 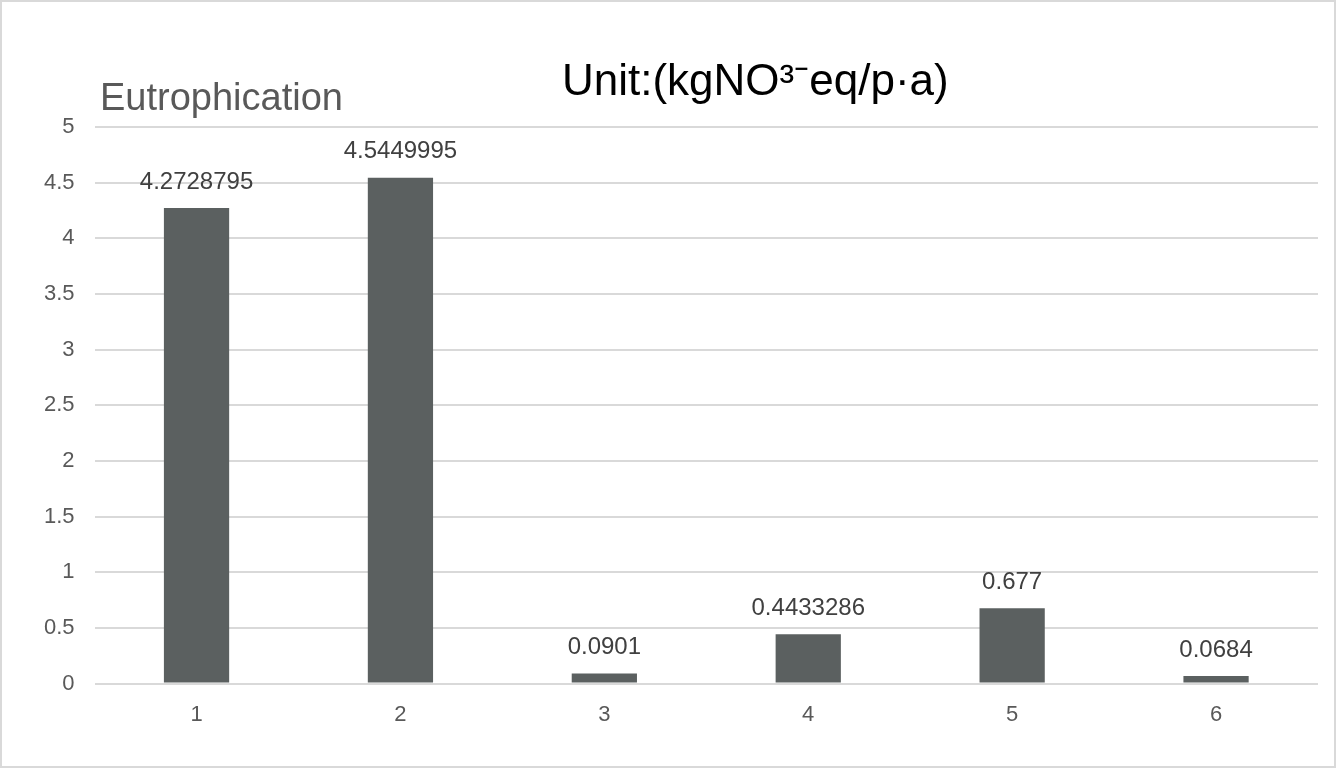 What do you see at coordinates (59, 404) in the screenshot?
I see `y-tick-label: 2.5` at bounding box center [59, 404].